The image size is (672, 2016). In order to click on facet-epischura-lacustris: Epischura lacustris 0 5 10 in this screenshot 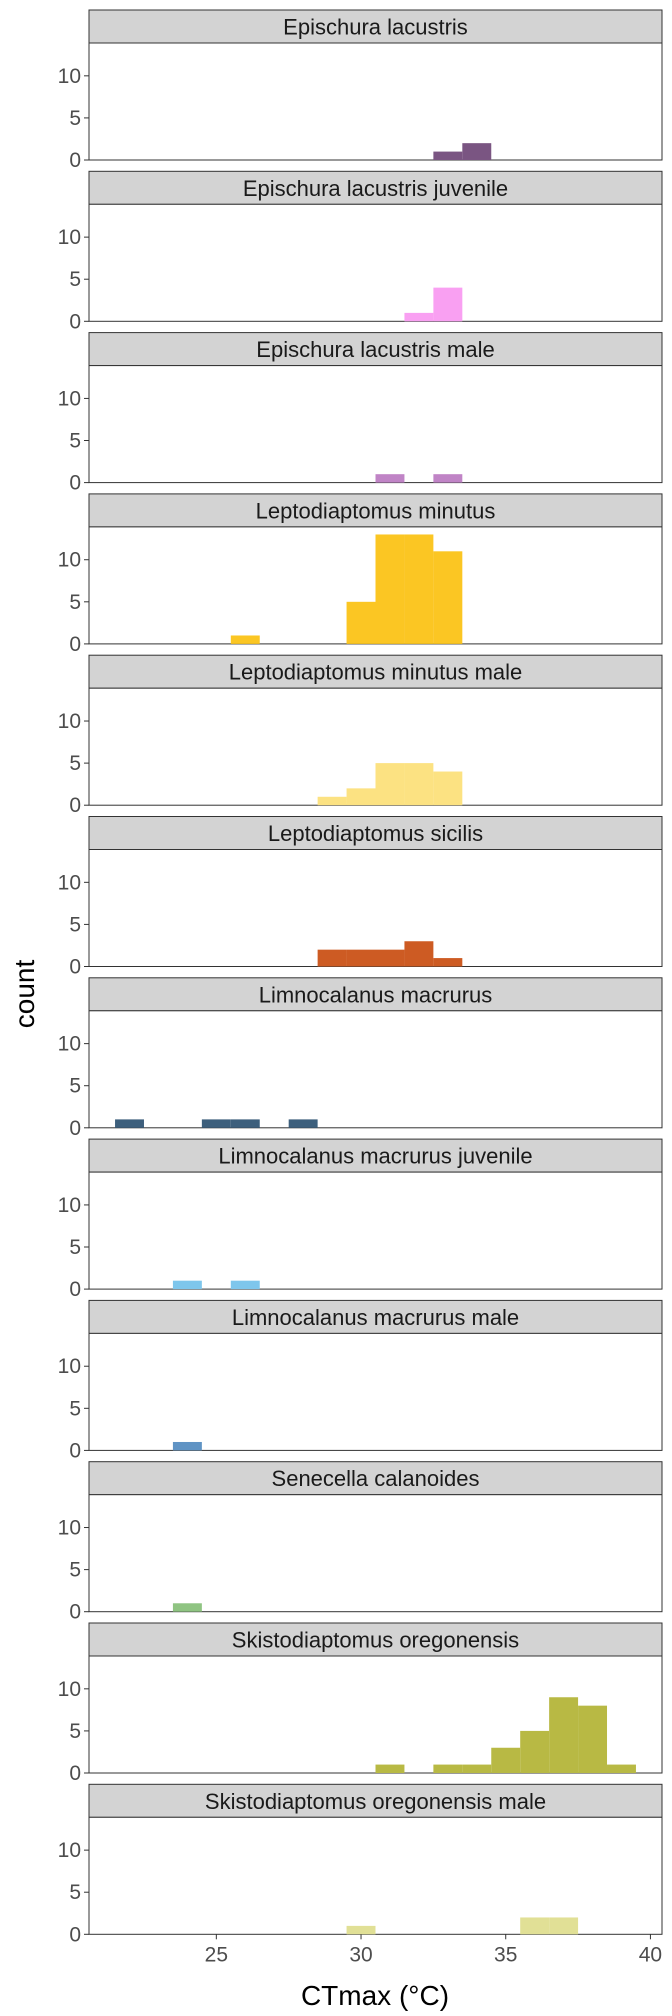, I will do `click(360, 90)`.